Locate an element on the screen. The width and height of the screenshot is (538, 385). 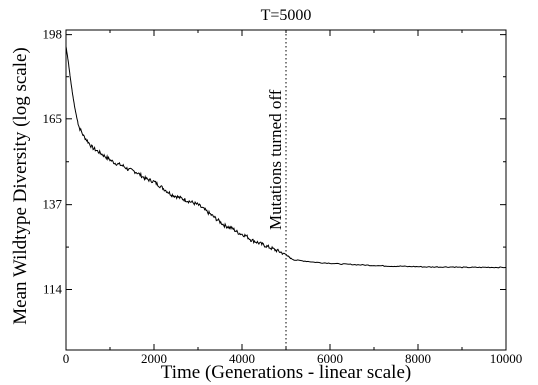
x-tick-label: 2000 is located at coordinates (154, 358).